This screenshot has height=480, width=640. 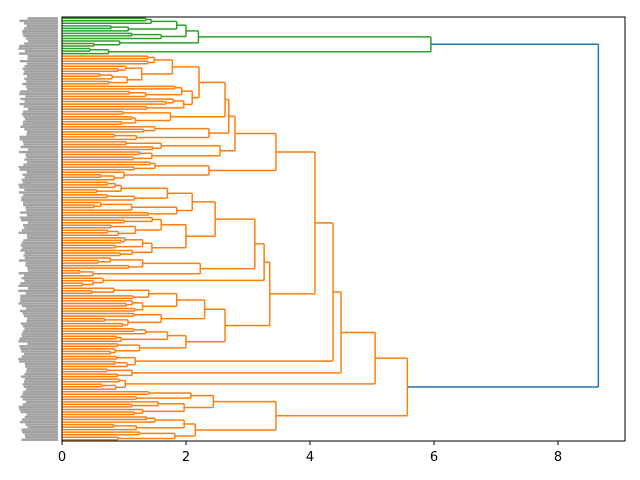 What do you see at coordinates (434, 457) in the screenshot?
I see `x-tick-label: 6` at bounding box center [434, 457].